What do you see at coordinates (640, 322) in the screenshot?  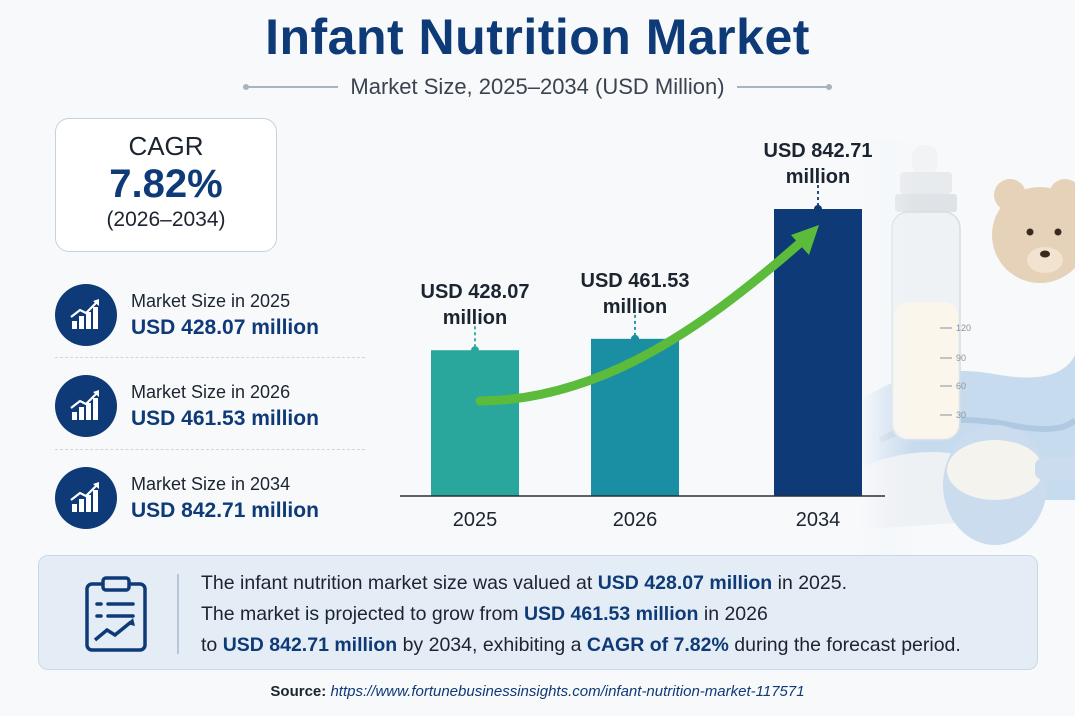 I see `growth-trend-arrow` at bounding box center [640, 322].